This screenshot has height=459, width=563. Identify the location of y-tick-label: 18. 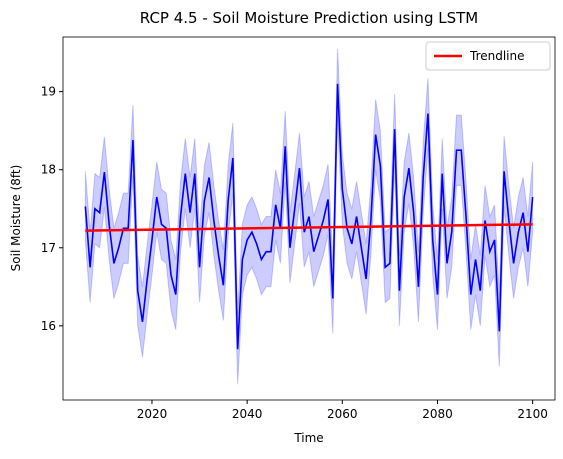
(48, 170).